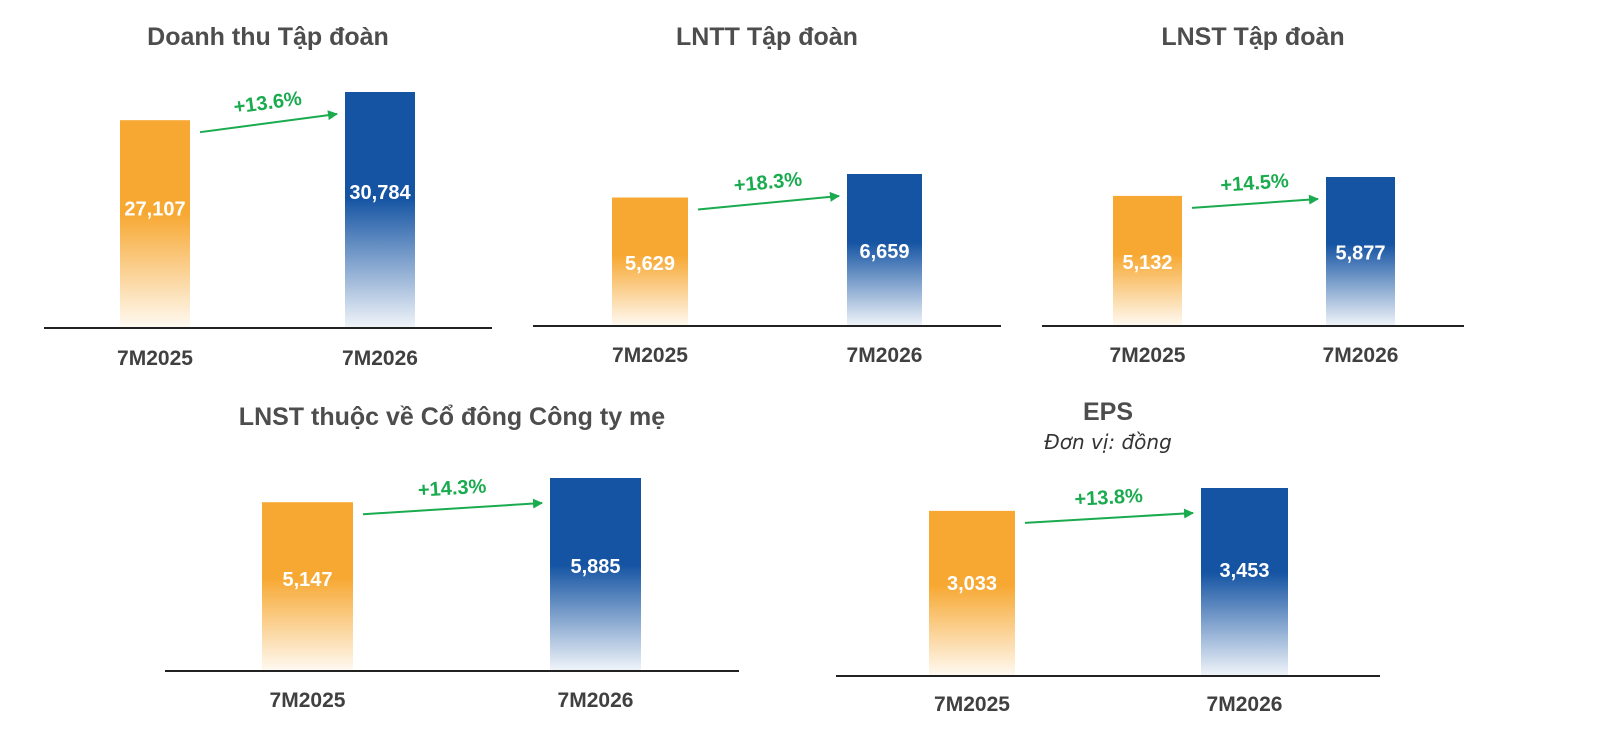  Describe the element at coordinates (1255, 183) in the screenshot. I see `growth-label: +14.5%` at that location.